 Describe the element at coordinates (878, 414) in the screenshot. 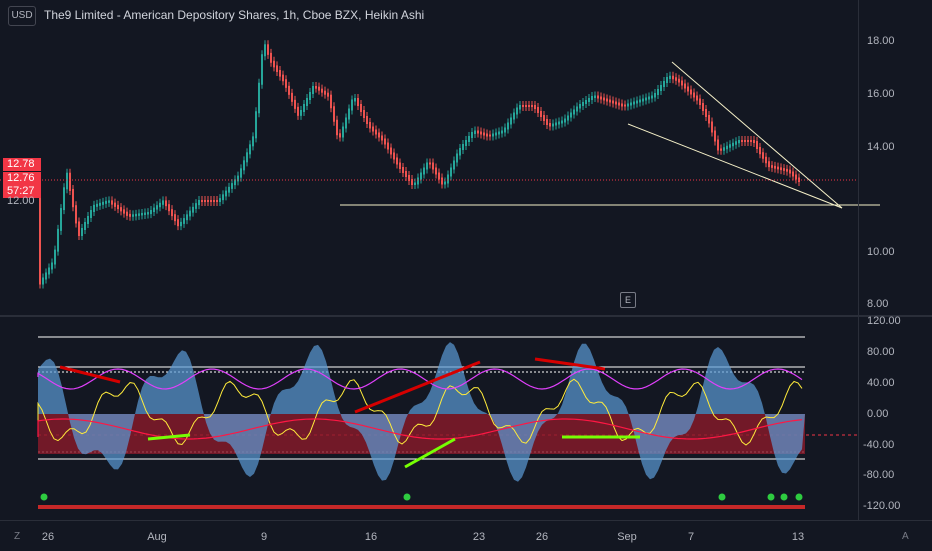

I see `osc-tick: 0.00` at that location.